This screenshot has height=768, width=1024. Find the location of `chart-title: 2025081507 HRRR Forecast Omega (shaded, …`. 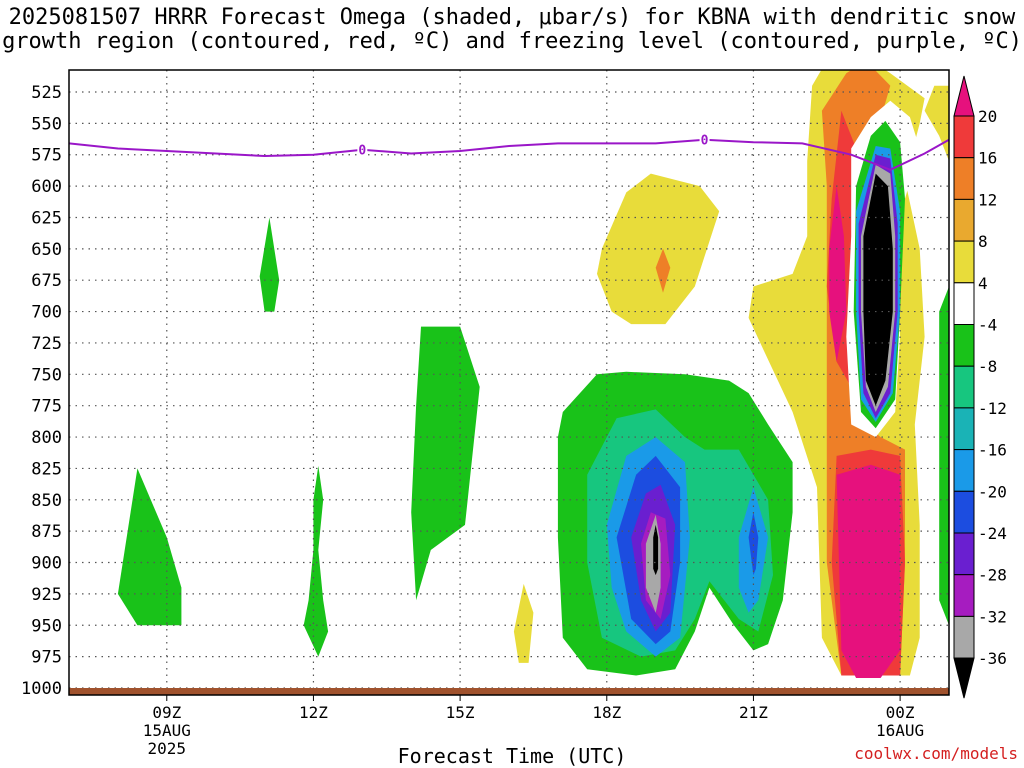

chart-title: 2025081507 HRRR Forecast Omega (shaded, … is located at coordinates (512, 29).